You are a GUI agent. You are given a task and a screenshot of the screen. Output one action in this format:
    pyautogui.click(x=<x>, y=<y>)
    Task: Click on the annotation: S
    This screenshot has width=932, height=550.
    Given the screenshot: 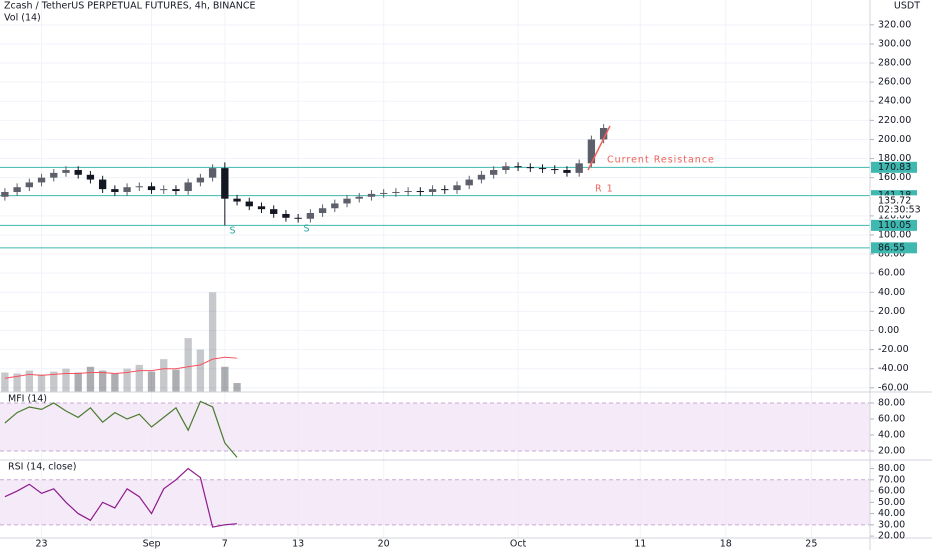 What is the action you would take?
    pyautogui.click(x=306, y=229)
    